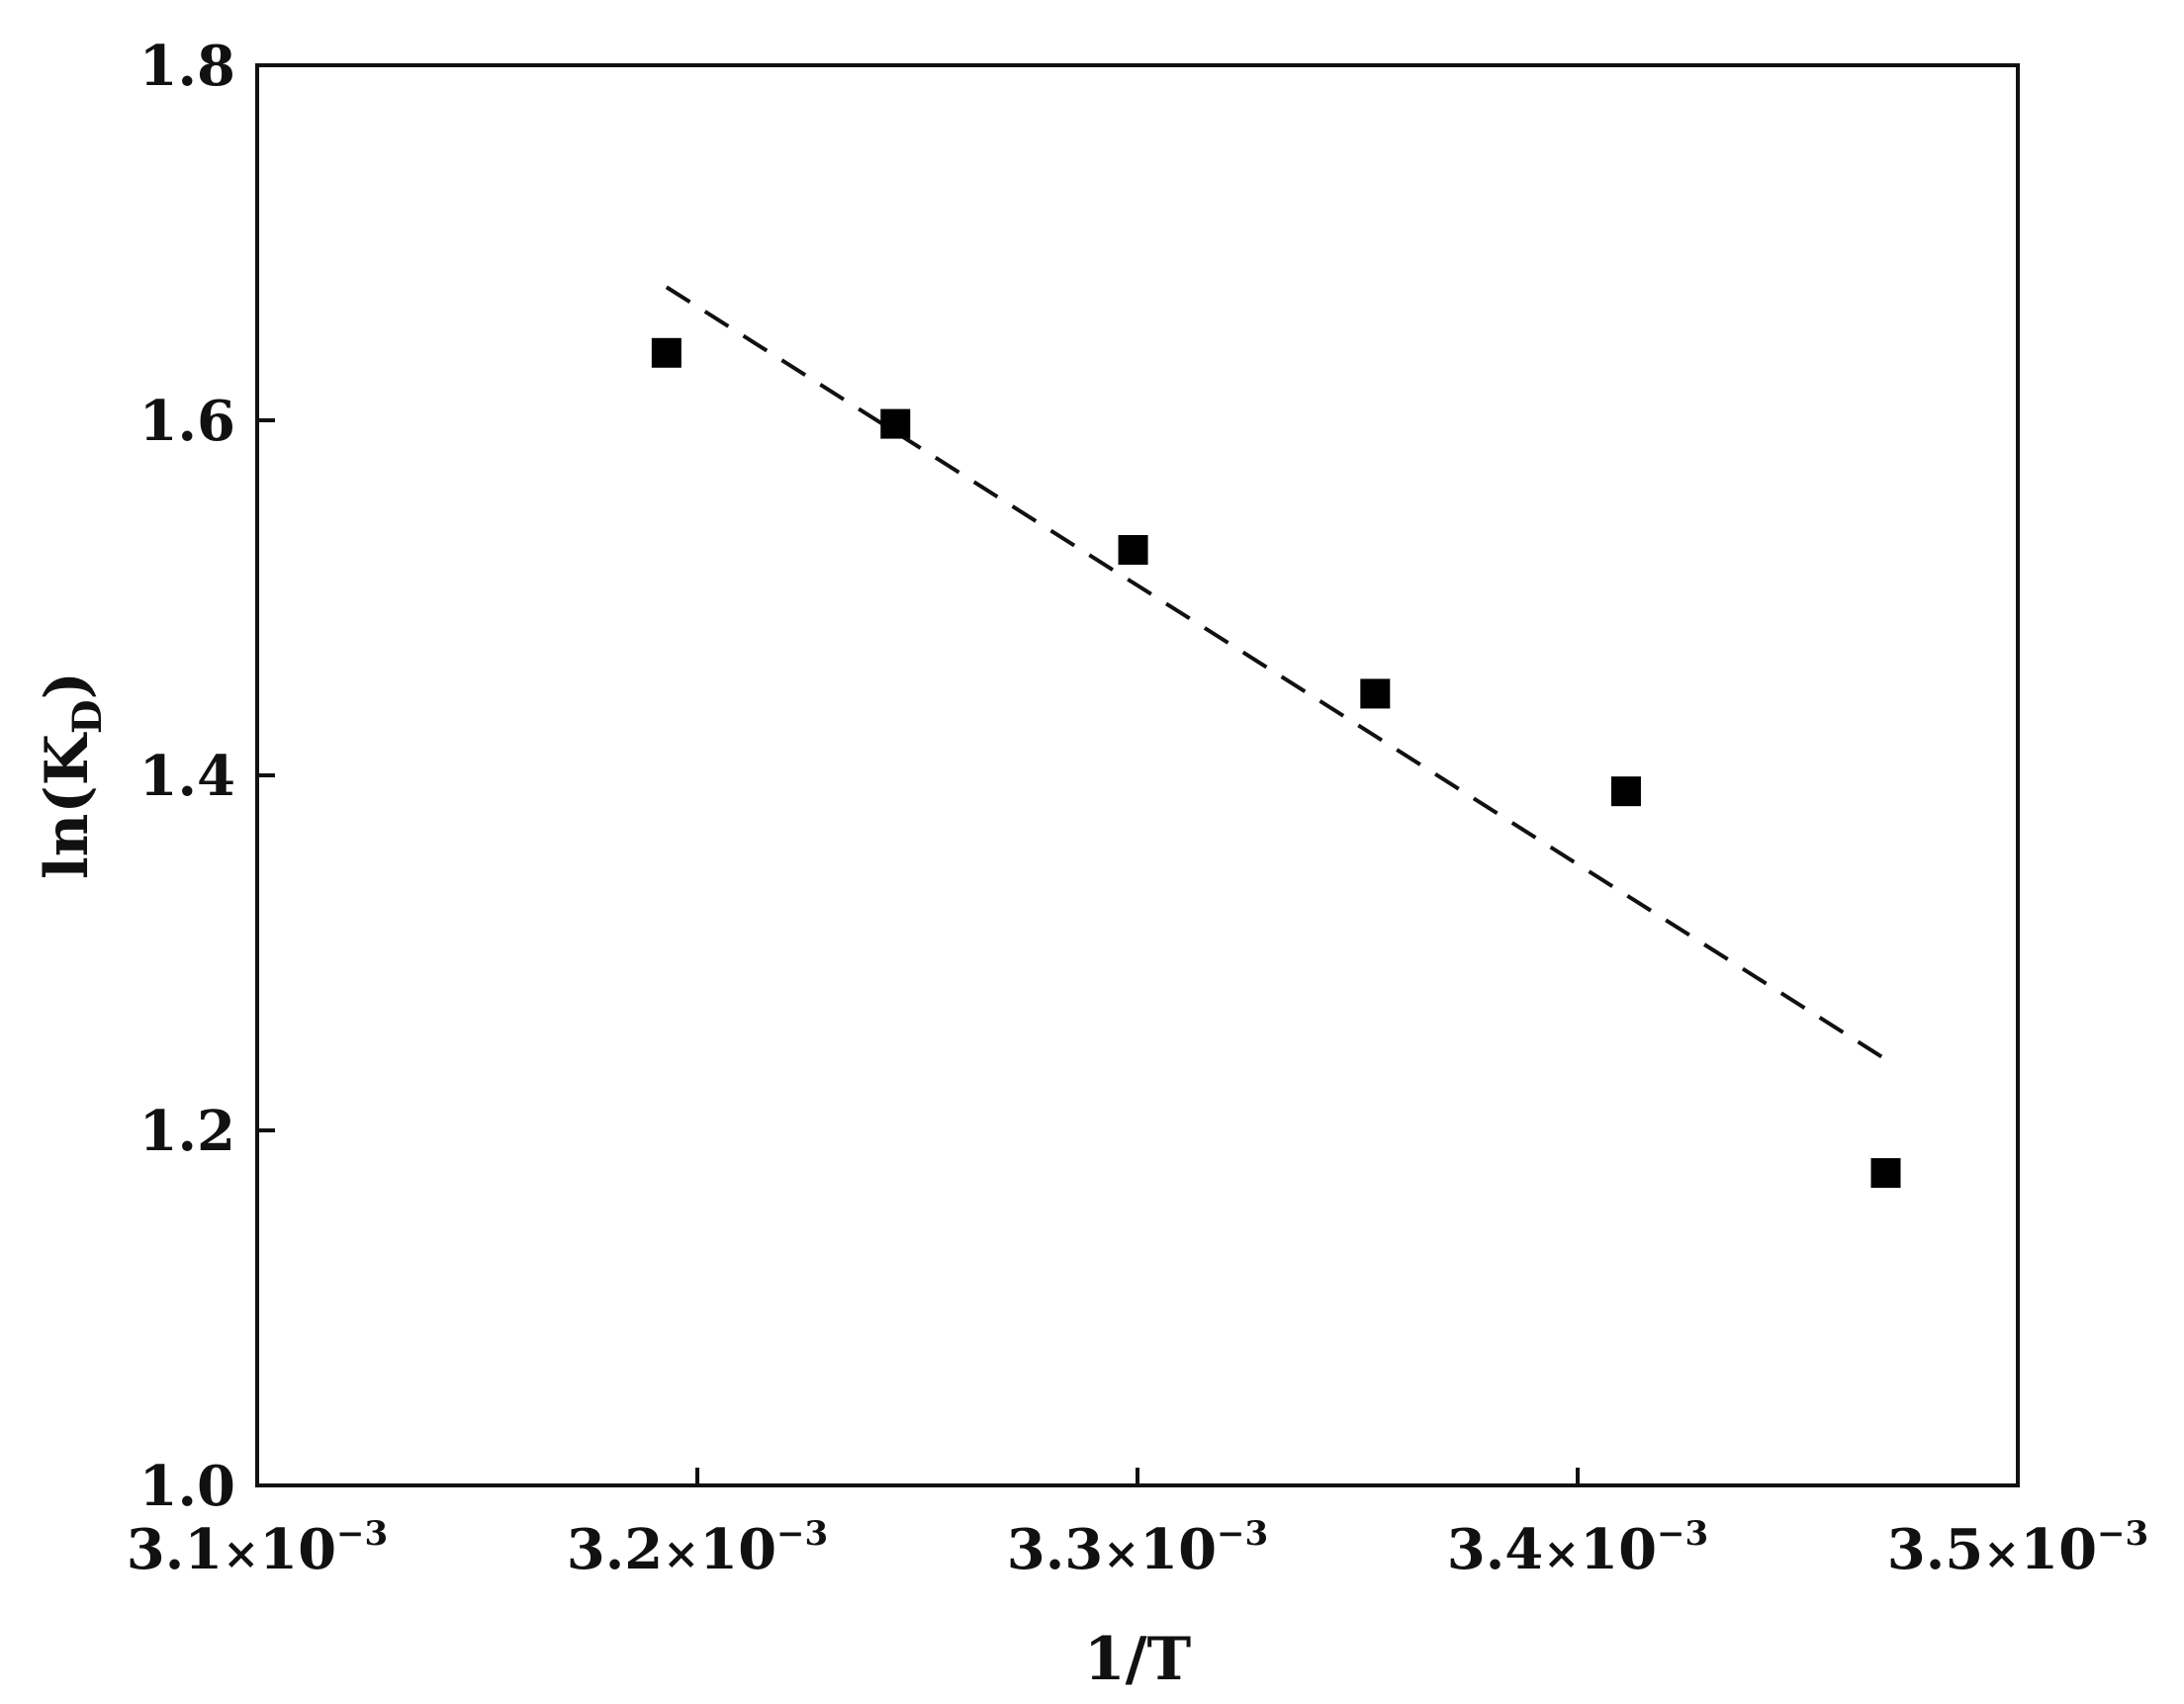 The image size is (2184, 1704). Describe the element at coordinates (67, 686) in the screenshot. I see `y-axis-label-close: )` at that location.